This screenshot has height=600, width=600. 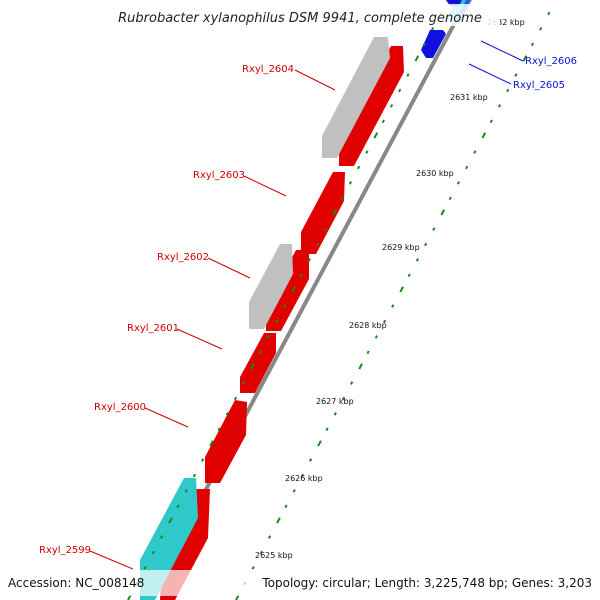 I want to click on scale-label-2625: 2625 kbp, so click(x=274, y=555).